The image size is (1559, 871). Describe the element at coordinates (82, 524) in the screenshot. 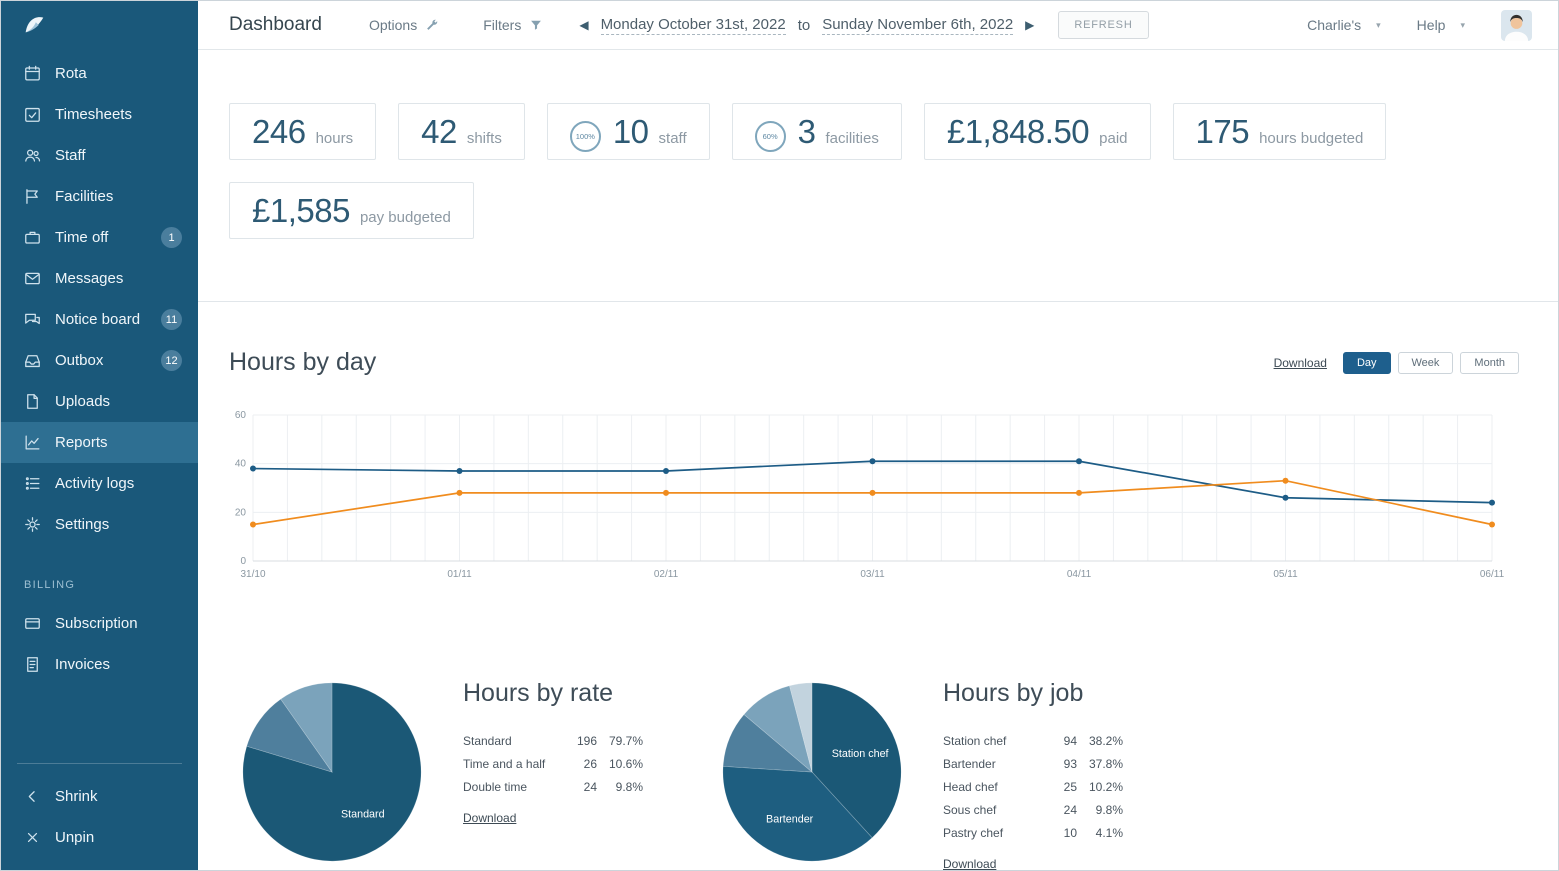

I see `sidebar-item-label: Settings` at that location.